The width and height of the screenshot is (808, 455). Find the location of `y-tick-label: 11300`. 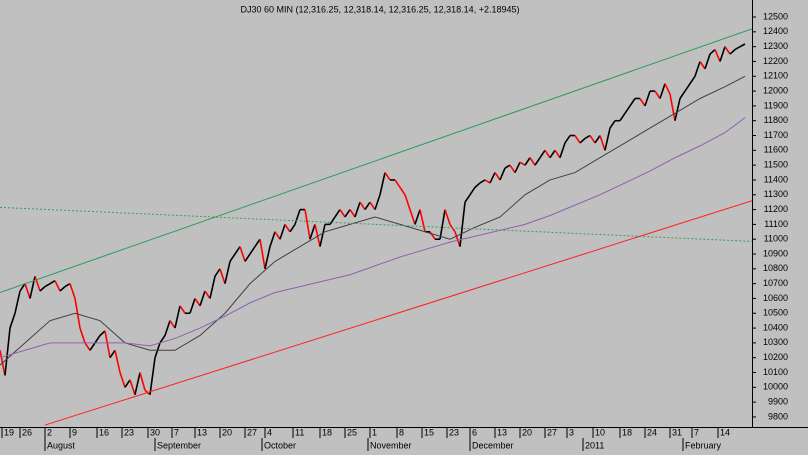

y-tick-label: 11300 is located at coordinates (776, 194).